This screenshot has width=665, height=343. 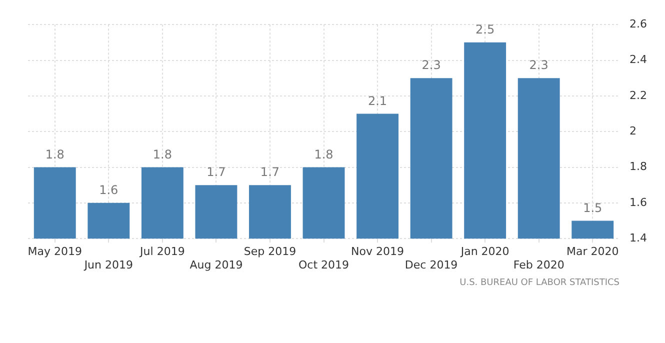 What do you see at coordinates (639, 23) in the screenshot?
I see `y-tick-label: 2.6` at bounding box center [639, 23].